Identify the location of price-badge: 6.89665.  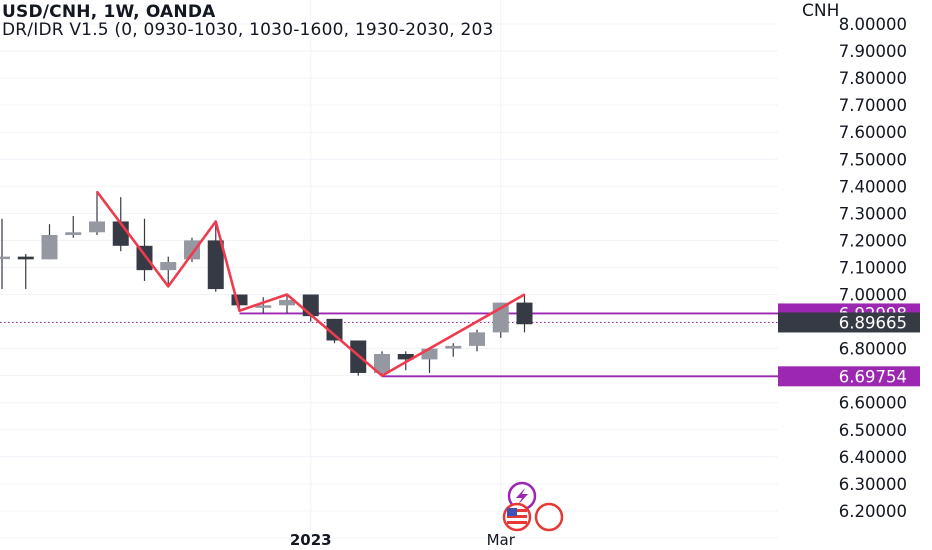
(849, 322).